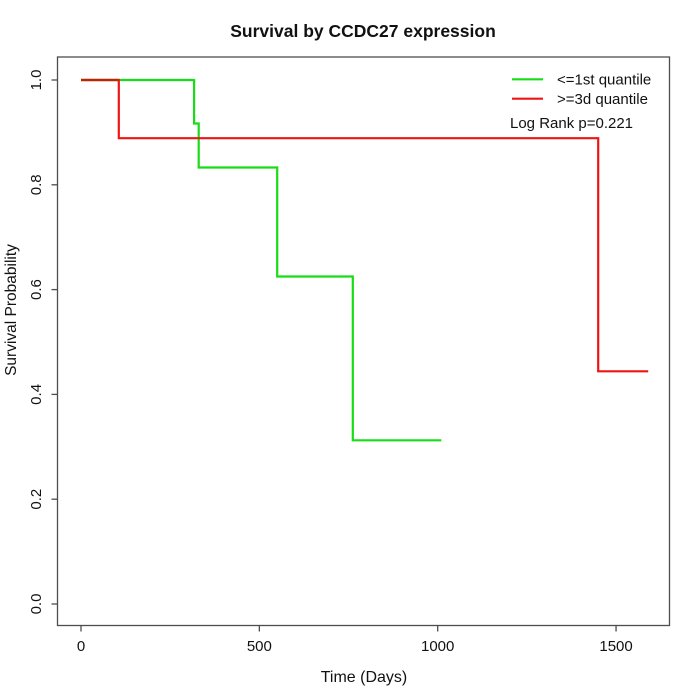 This screenshot has height=700, width=700. I want to click on y-tick-label: 0.0, so click(36, 604).